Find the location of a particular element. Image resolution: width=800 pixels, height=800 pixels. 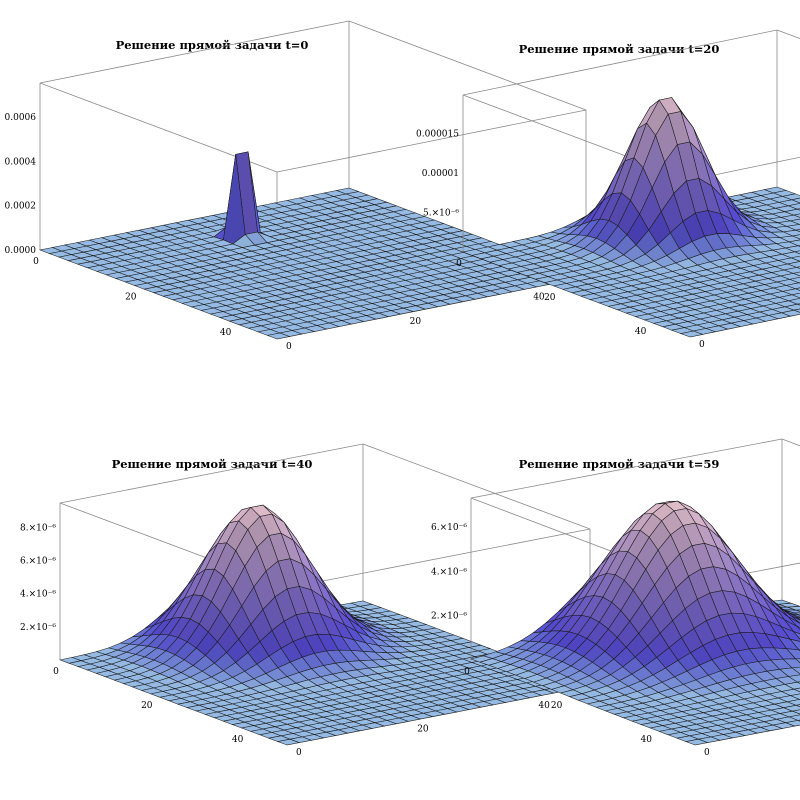

z-tick-label: 0.0000 is located at coordinates (21, 251).